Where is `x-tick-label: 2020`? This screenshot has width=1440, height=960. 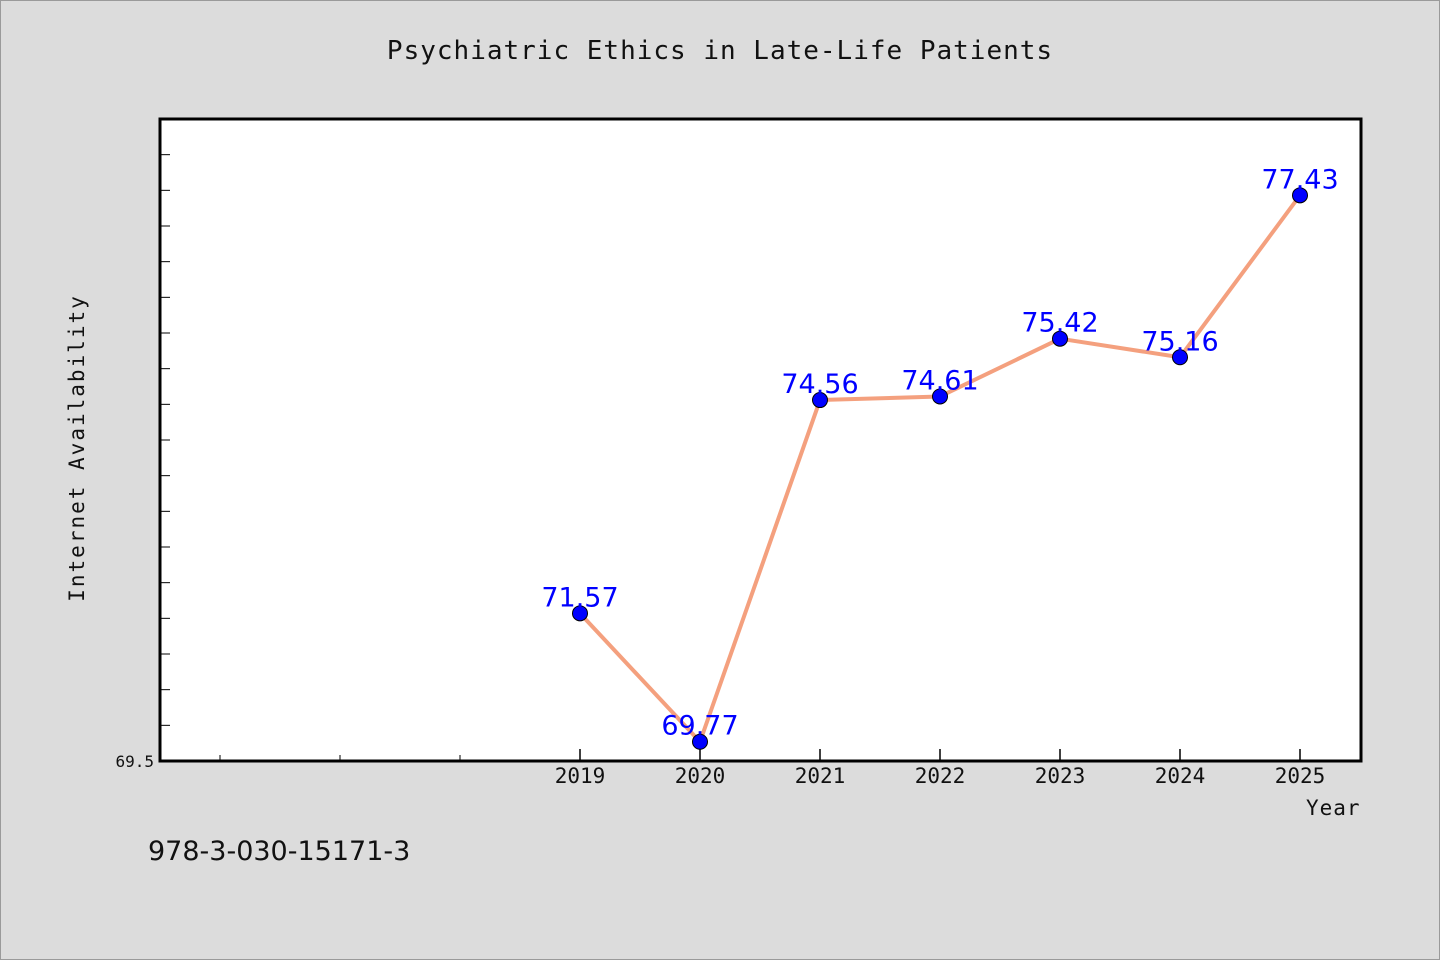
x-tick-label: 2020 is located at coordinates (700, 776).